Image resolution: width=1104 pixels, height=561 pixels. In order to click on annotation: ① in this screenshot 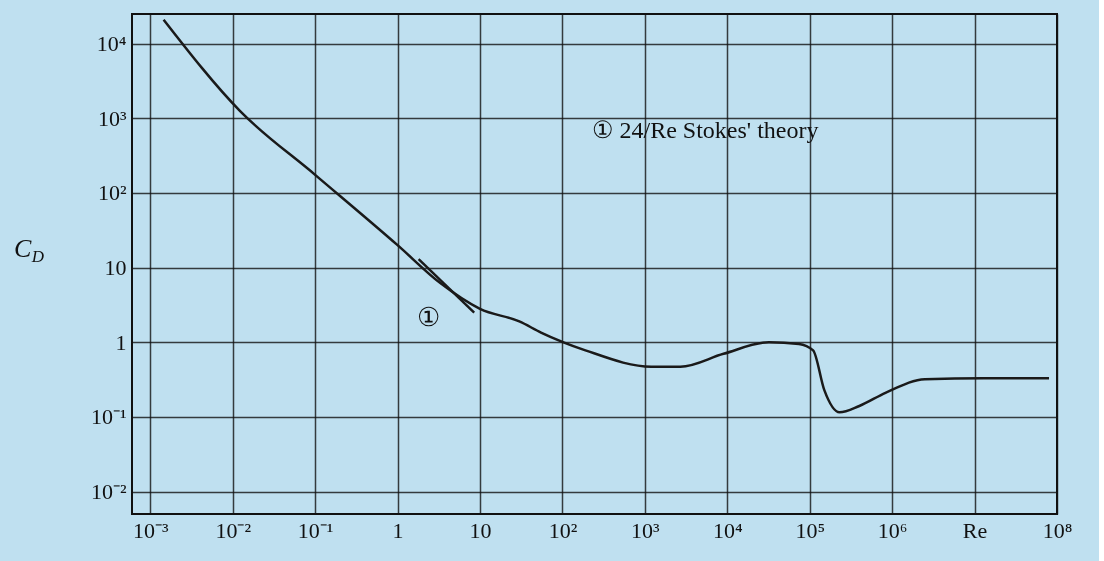, I will do `click(428, 317)`.